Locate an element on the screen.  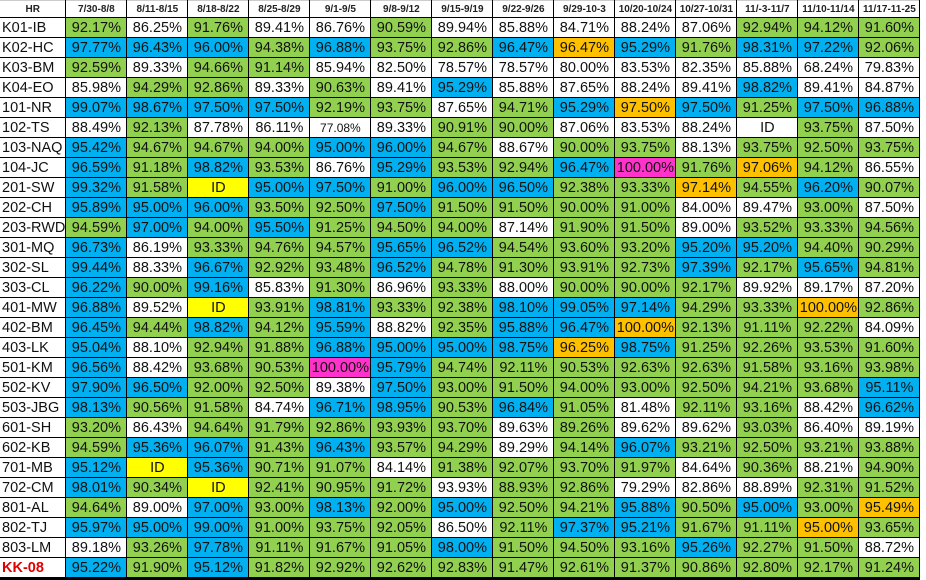
table-cell: 78.57% is located at coordinates (523, 67).